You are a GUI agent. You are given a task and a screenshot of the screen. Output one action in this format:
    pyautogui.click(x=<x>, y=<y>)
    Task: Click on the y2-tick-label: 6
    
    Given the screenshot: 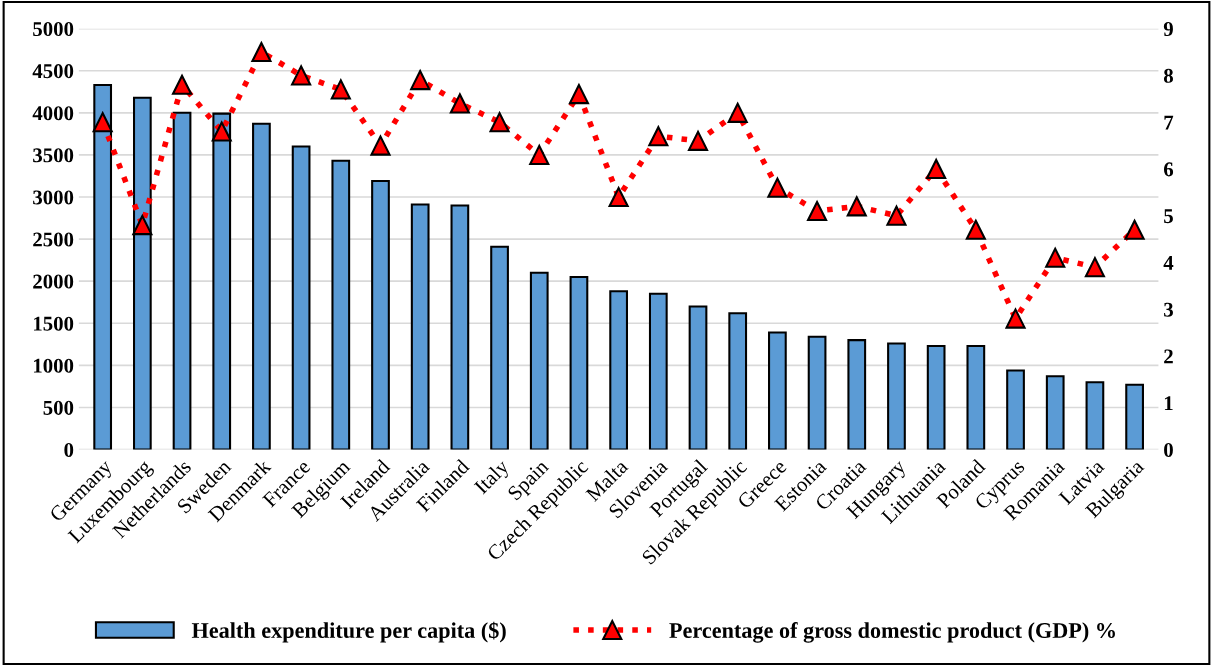 What is the action you would take?
    pyautogui.click(x=1168, y=169)
    